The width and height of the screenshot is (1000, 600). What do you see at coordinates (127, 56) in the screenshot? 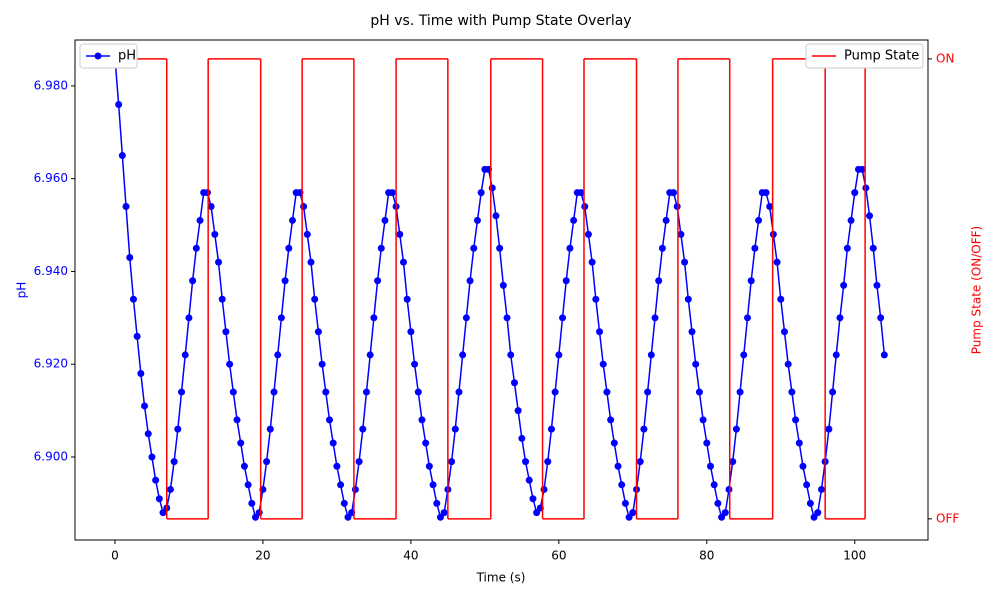
I see `legend-label: pH` at bounding box center [127, 56].